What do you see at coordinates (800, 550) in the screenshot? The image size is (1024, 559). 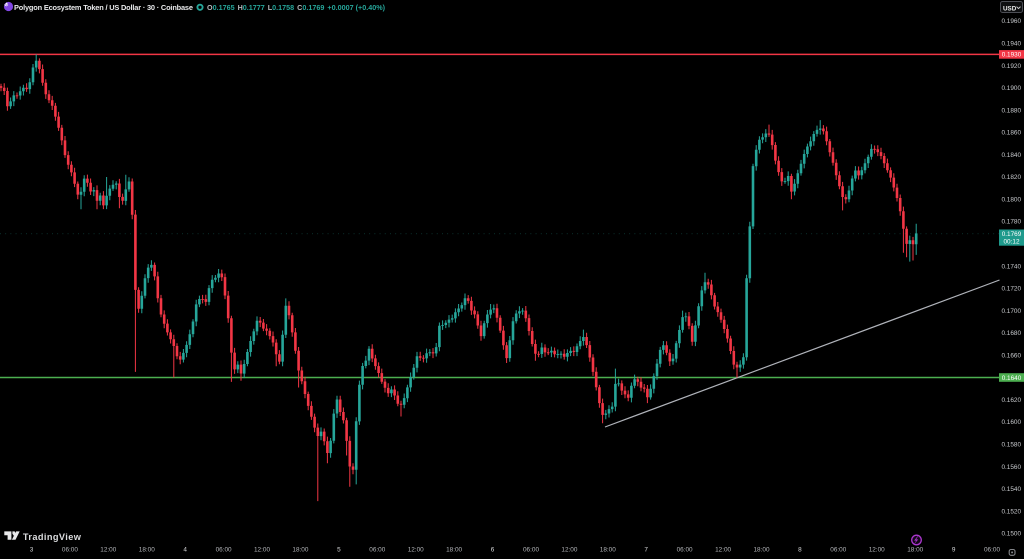 I see `svg-text: 8` at bounding box center [800, 550].